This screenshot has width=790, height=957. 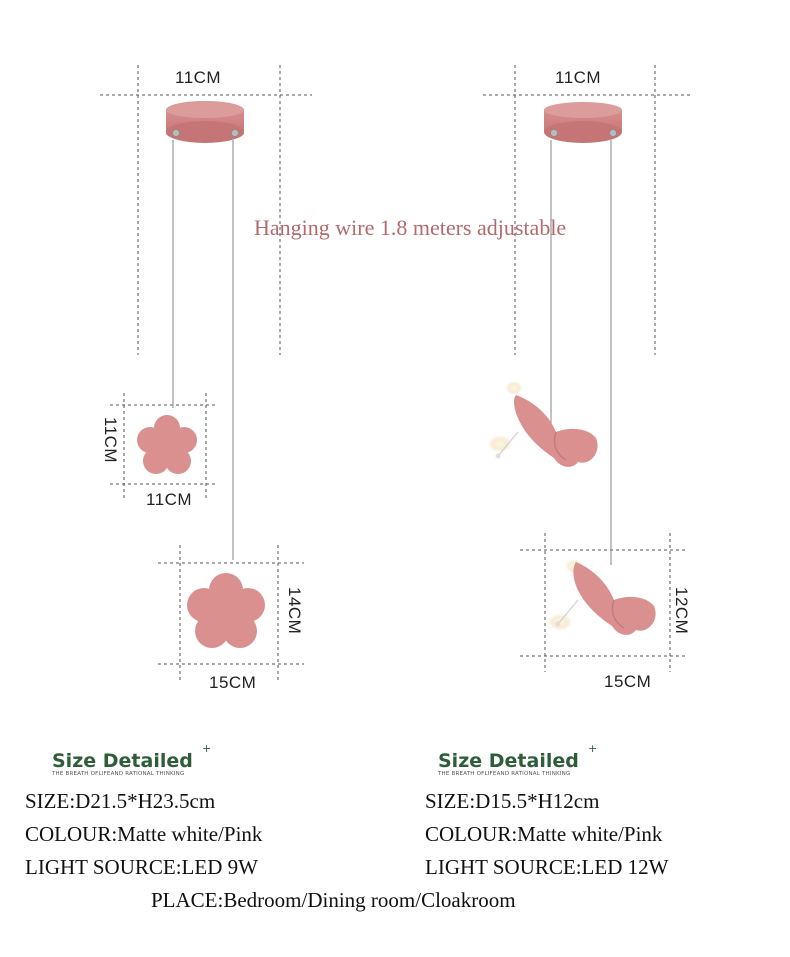 What do you see at coordinates (141, 867) in the screenshot?
I see `left-light-source-spec: LIGHT SOURCE:LED 9W` at bounding box center [141, 867].